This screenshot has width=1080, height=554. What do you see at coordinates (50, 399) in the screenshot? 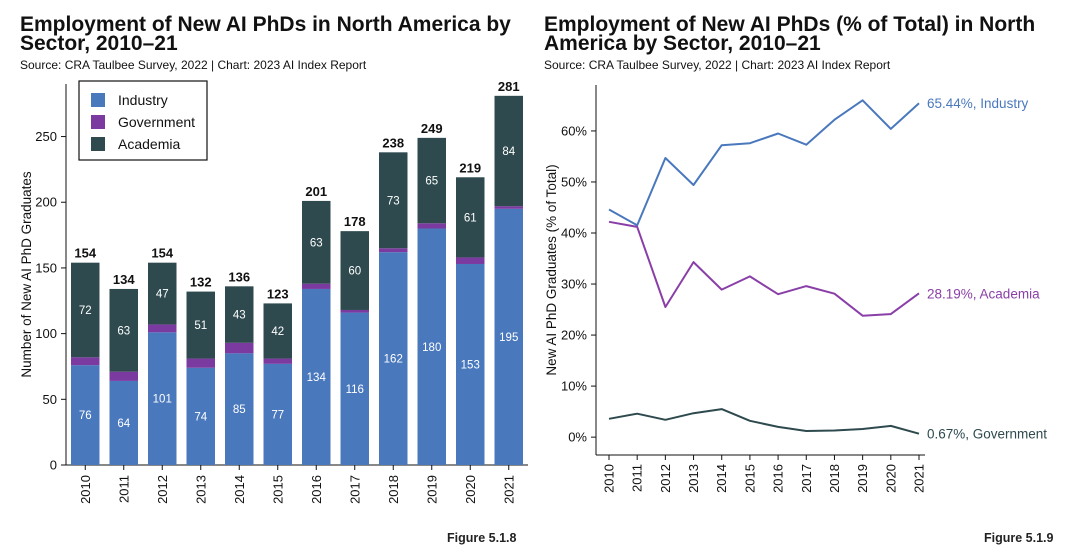
I see `y-tick-label: 50` at bounding box center [50, 399].